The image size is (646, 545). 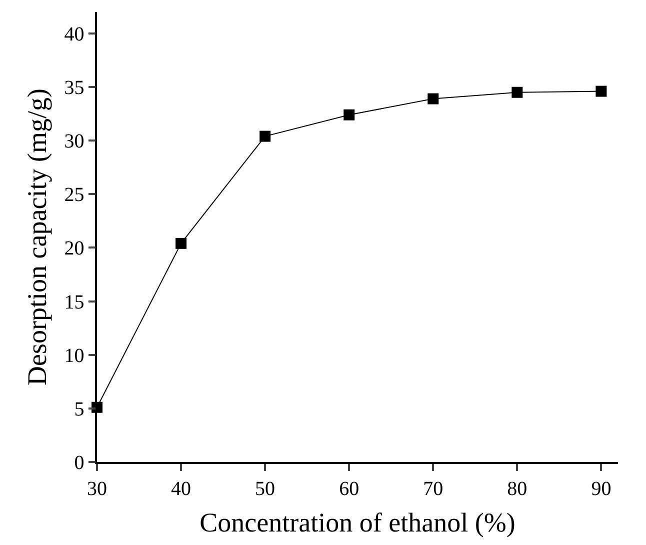 I want to click on x-tick-label: 80, so click(x=517, y=489).